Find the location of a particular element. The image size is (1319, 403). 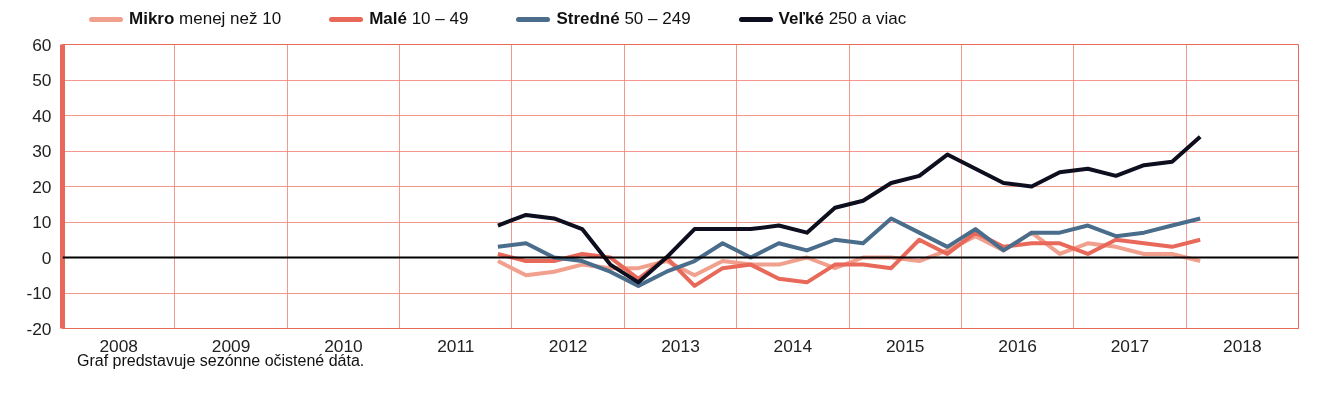

y-tick-label: -10 is located at coordinates (39, 293).